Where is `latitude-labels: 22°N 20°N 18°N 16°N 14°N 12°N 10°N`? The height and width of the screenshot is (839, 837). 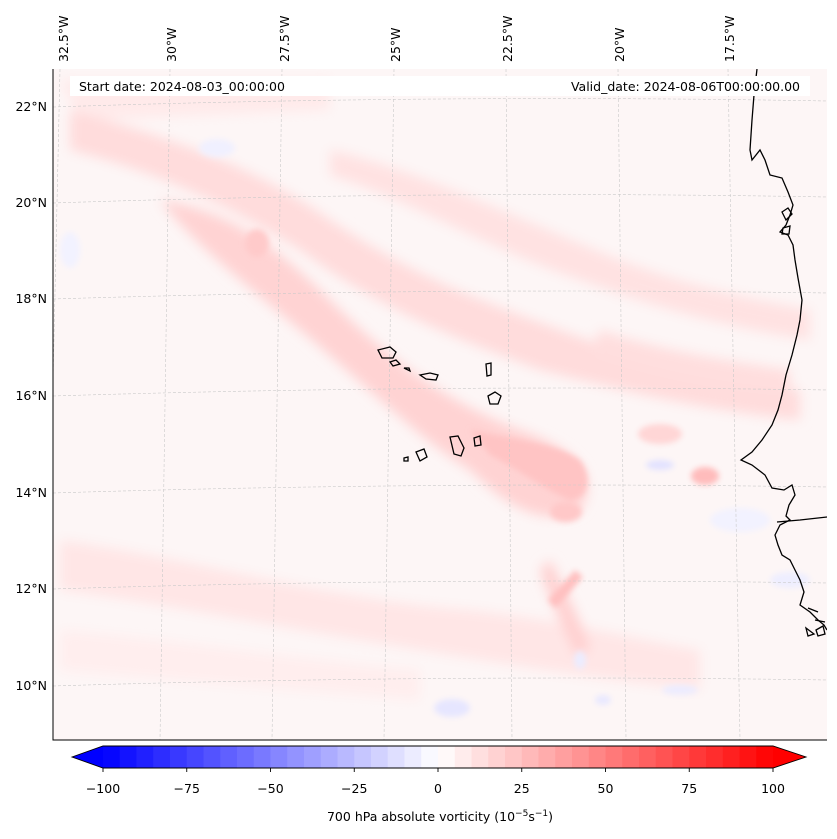
latitude-labels: 22°N 20°N 18°N 16°N 14°N 12°N 10°N is located at coordinates (31, 396).